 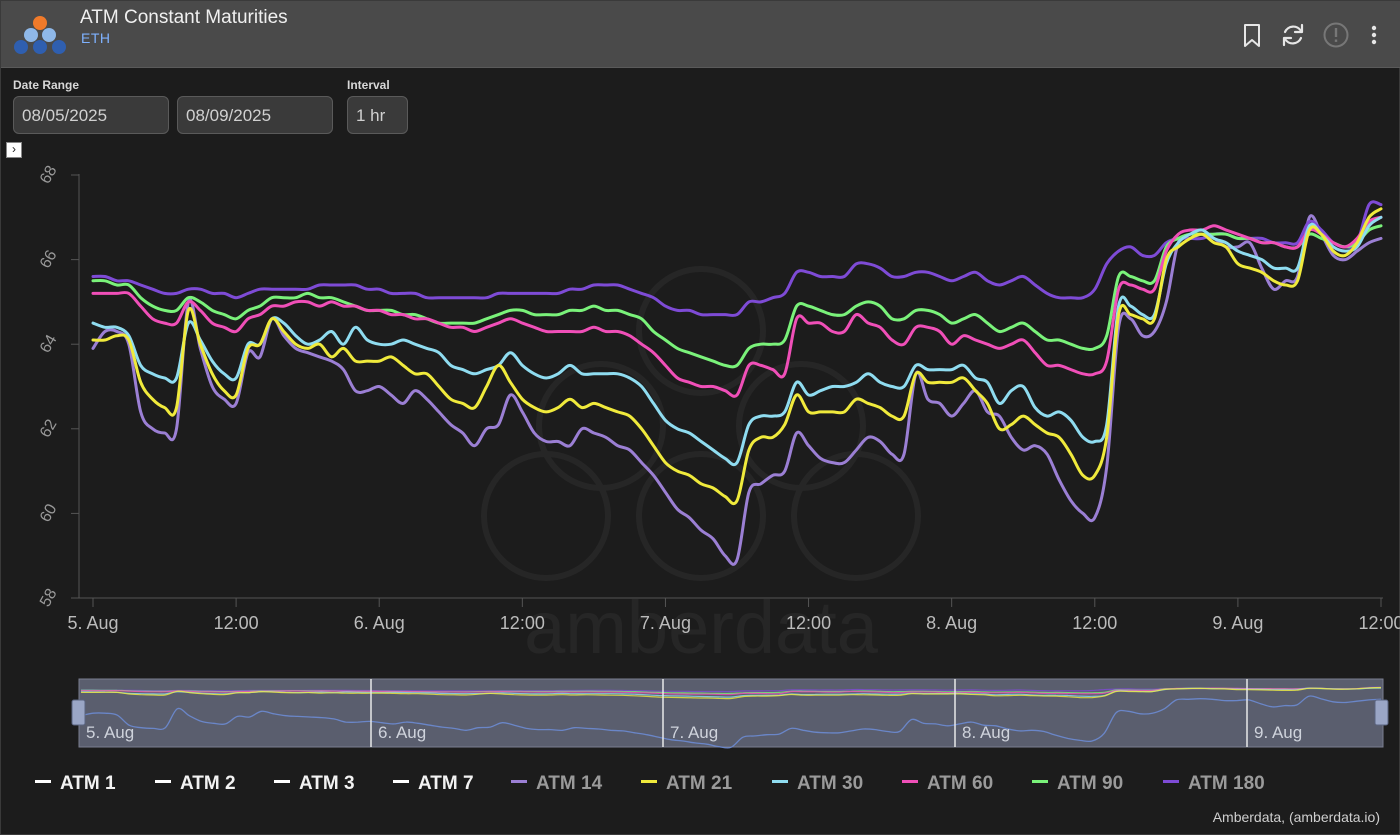 I want to click on navigator-date-label: 5. Aug, so click(x=110, y=732).